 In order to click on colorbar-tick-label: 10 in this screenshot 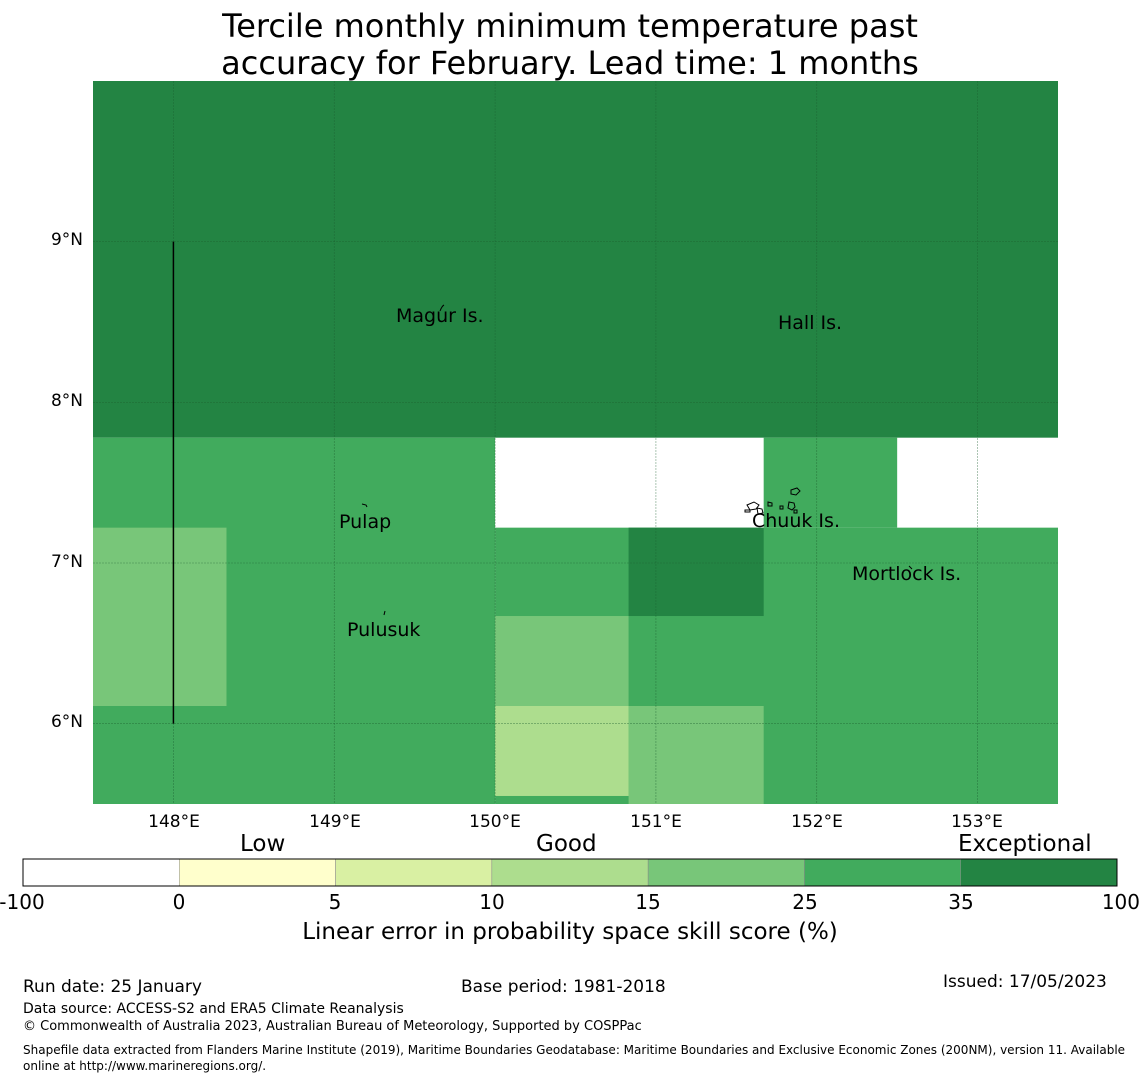, I will do `click(492, 902)`.